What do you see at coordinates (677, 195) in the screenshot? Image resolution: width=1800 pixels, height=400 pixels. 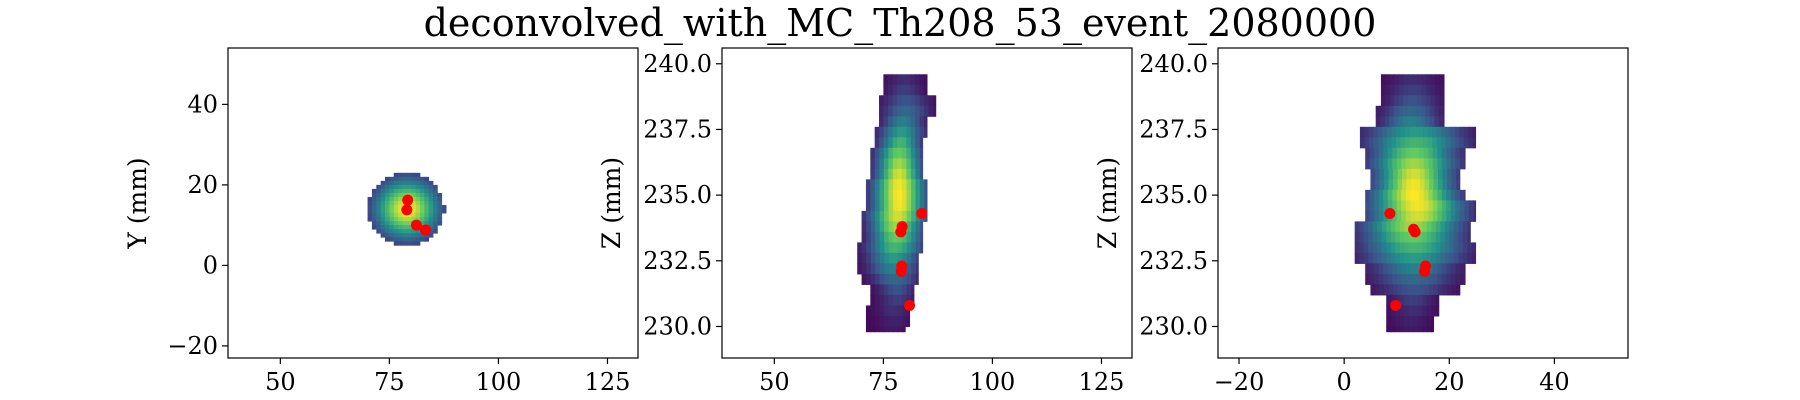 I see `y-tick-label: 235.0` at bounding box center [677, 195].